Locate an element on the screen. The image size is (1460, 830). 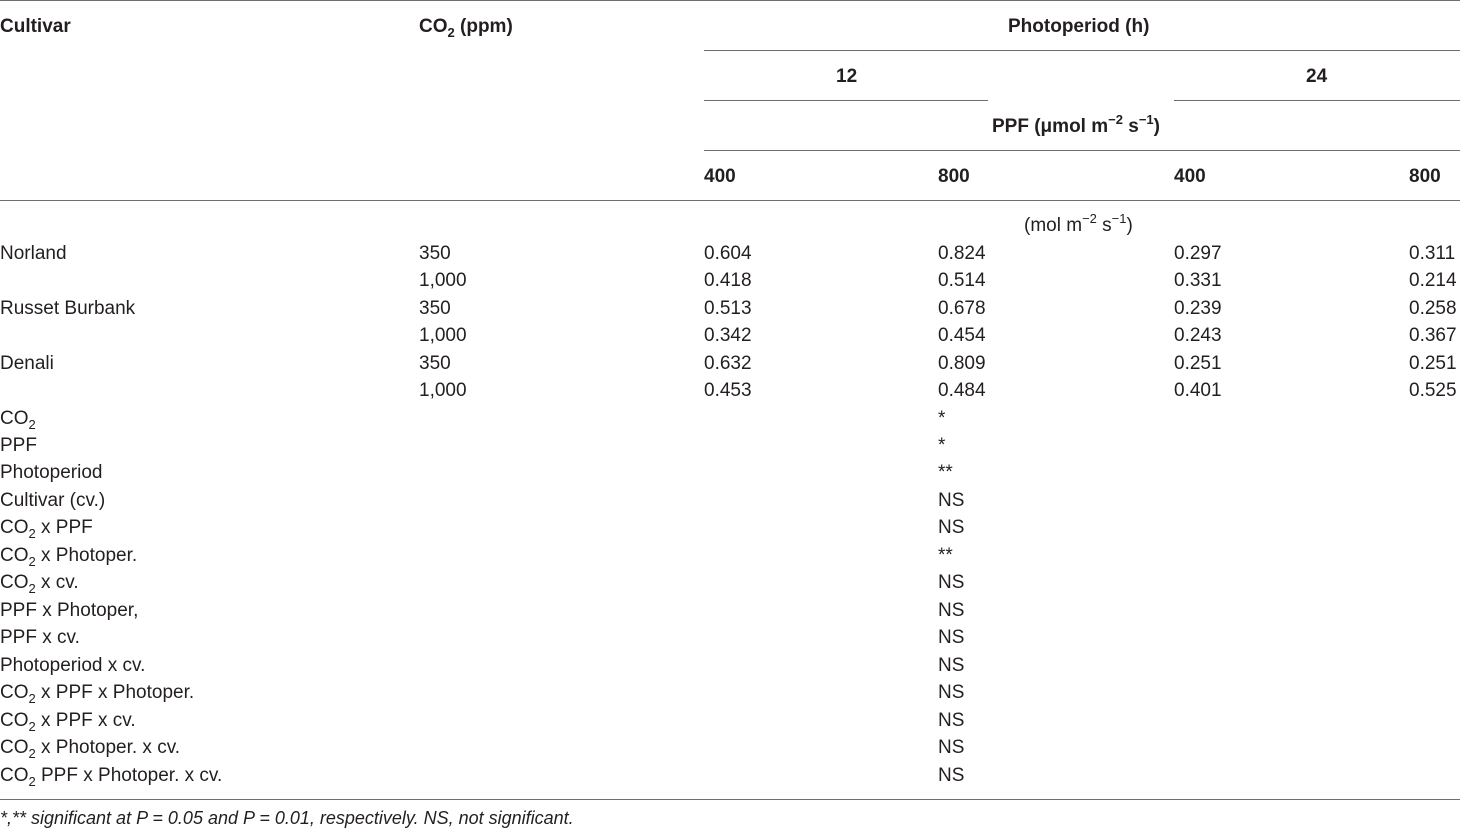
anova-11-sig: NS is located at coordinates (951, 720).